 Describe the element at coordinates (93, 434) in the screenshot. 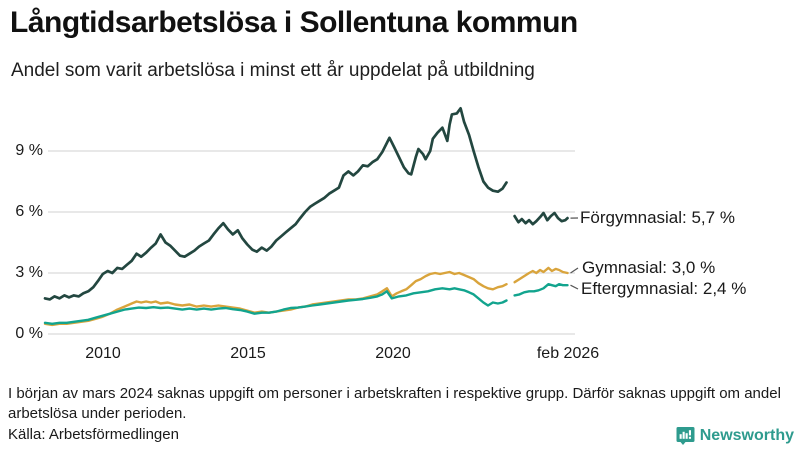

I see `source-text: Källa: Arbetsförmedlingen` at that location.